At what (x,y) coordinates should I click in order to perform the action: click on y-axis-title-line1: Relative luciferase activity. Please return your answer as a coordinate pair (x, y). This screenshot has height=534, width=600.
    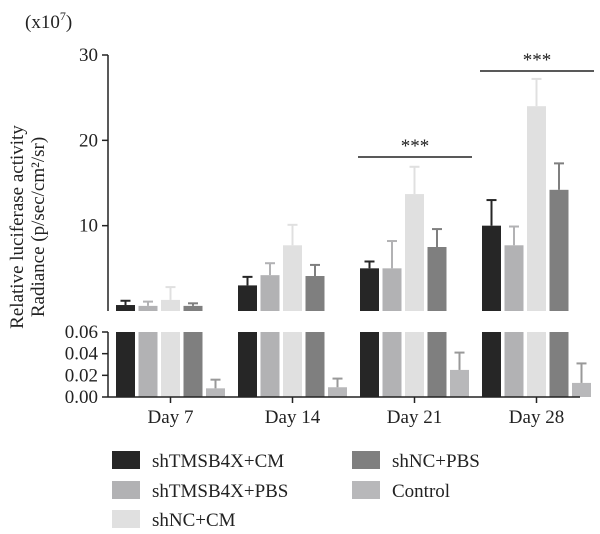
    Looking at the image, I should click on (17, 227).